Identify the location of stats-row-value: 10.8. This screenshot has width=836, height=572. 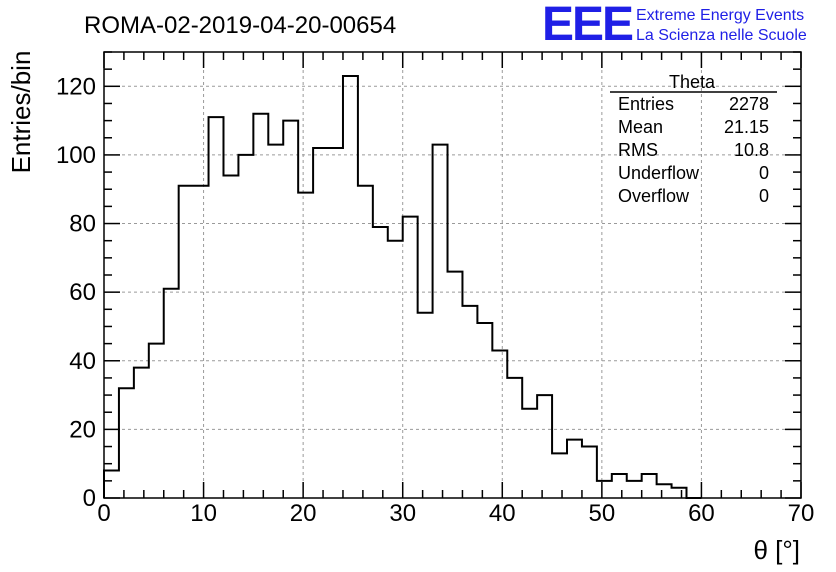
(751, 150).